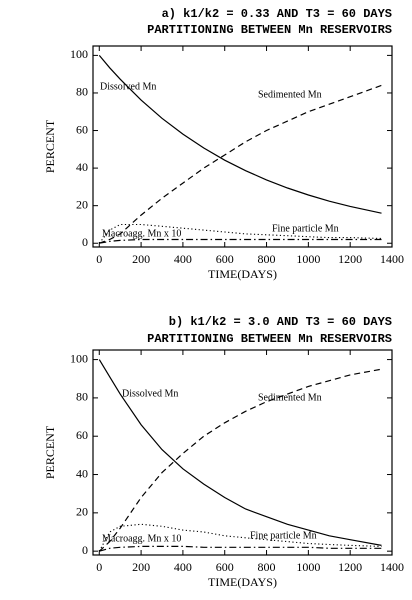 This screenshot has height=600, width=412. Describe the element at coordinates (277, 14) in the screenshot. I see `chart-title: a) k1/k2 = 0.33 AND T3 = 60 DAYS` at that location.